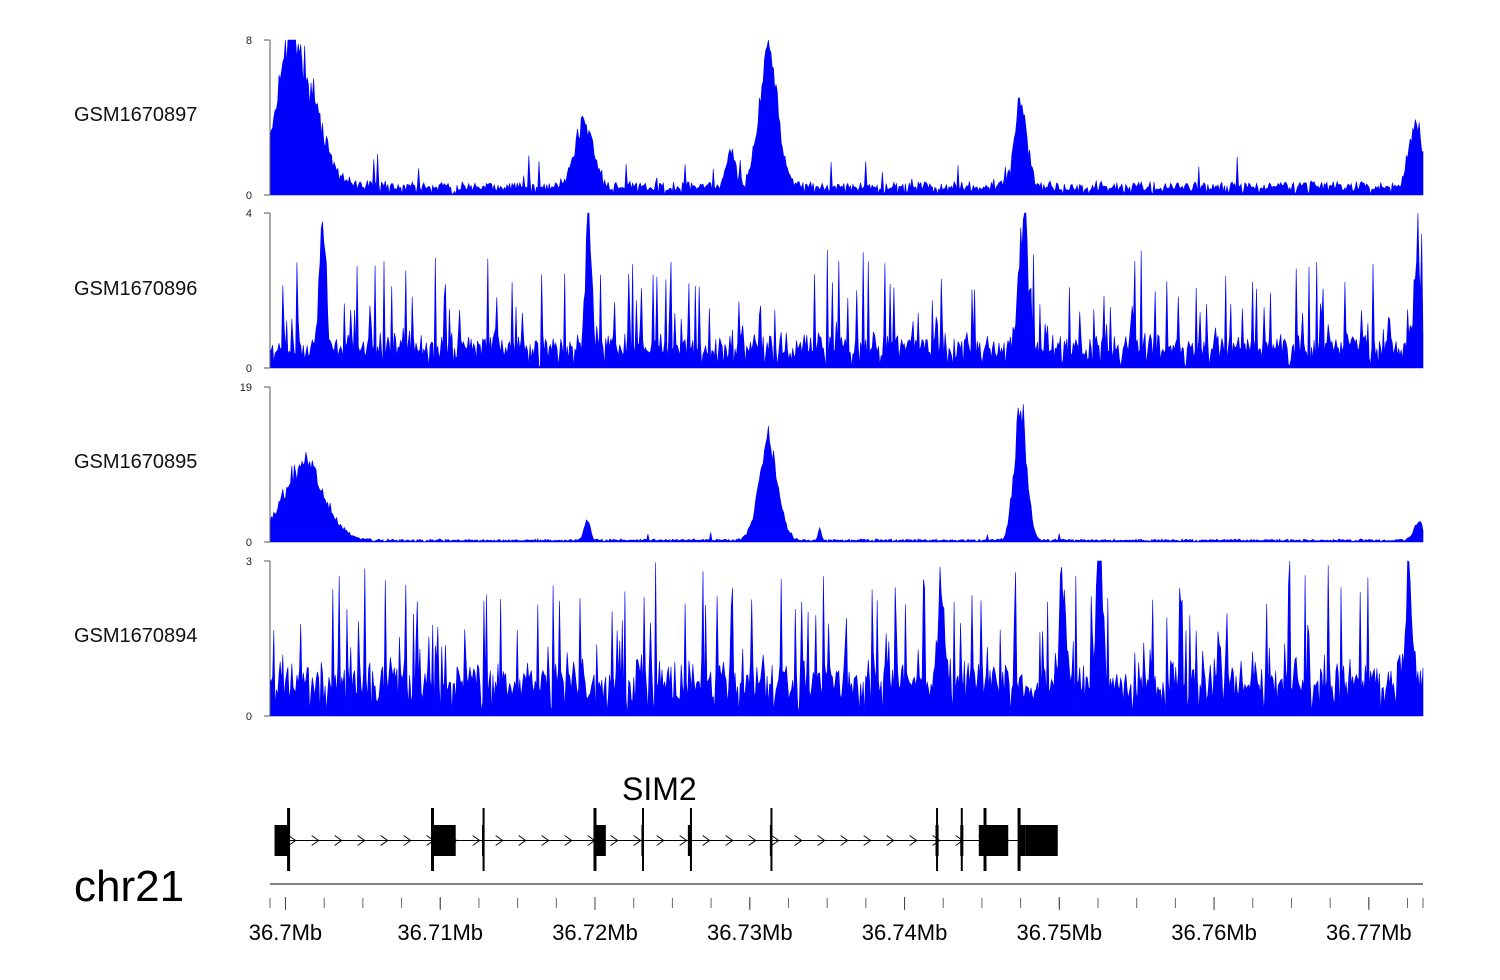 This screenshot has height=980, width=1500. I want to click on y-tick-label: 3, so click(249, 562).